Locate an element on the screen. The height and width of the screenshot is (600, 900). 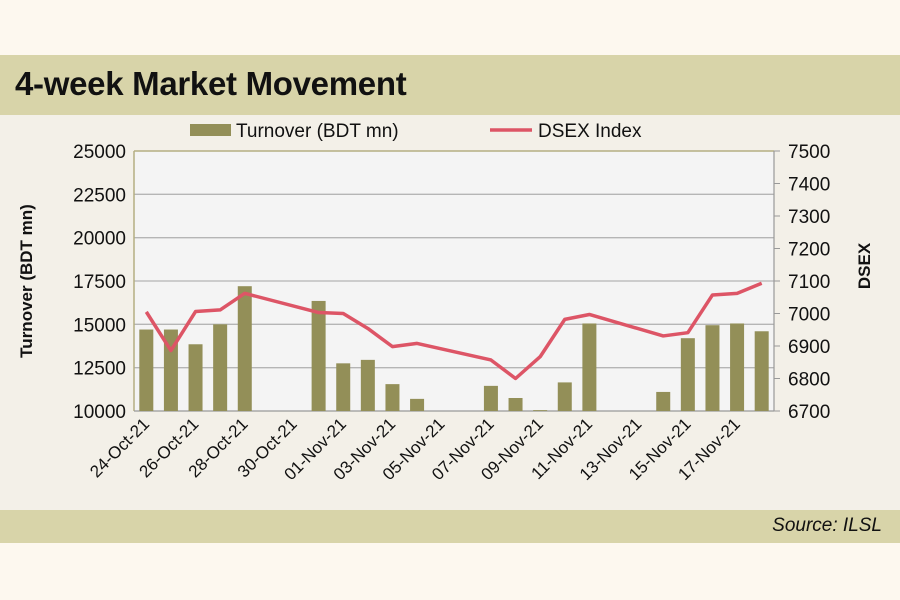
source-band: Source: ILSL is located at coordinates (450, 526).